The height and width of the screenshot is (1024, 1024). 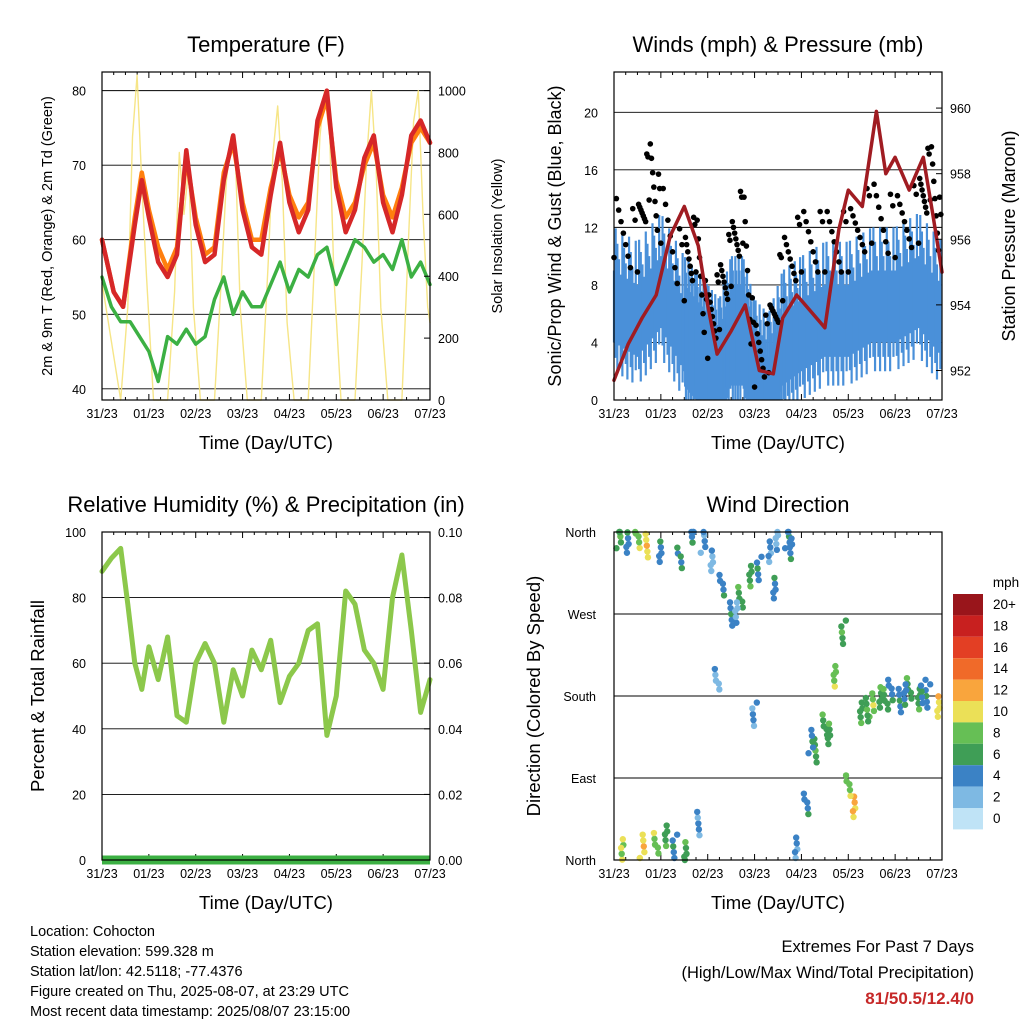 I want to click on y-tick-label-left: 4, so click(x=594, y=343).